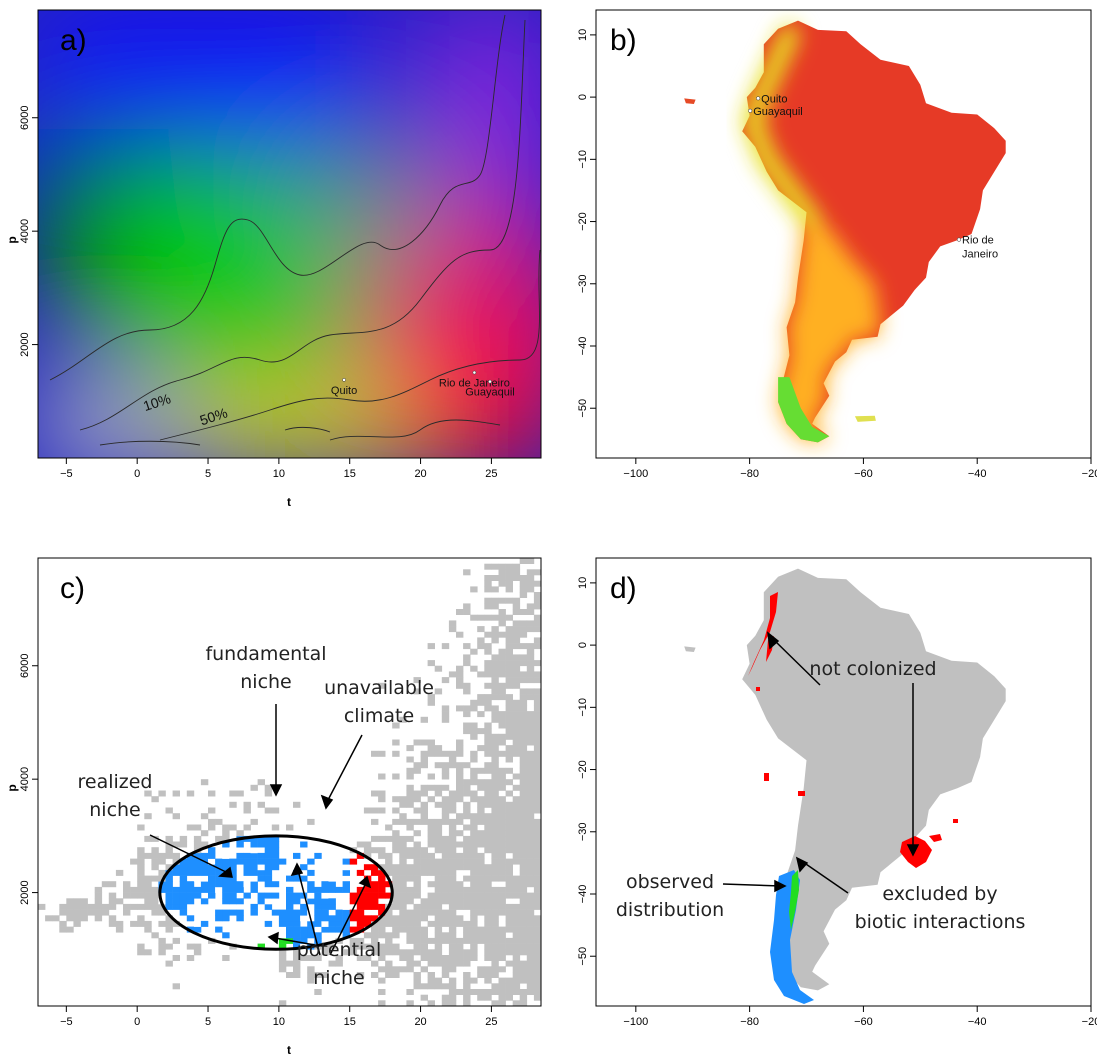  Describe the element at coordinates (635, 474) in the screenshot. I see `x-tick-label: −100` at that location.